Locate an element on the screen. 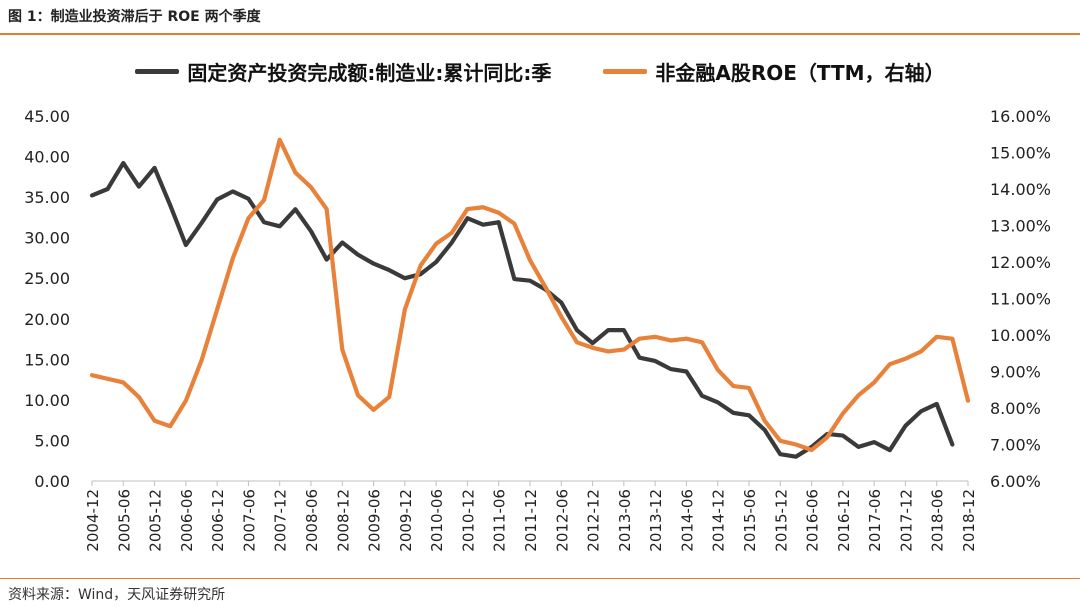 Image resolution: width=1080 pixels, height=614 pixels. y-left-tick-label: 40.00 is located at coordinates (47, 157).